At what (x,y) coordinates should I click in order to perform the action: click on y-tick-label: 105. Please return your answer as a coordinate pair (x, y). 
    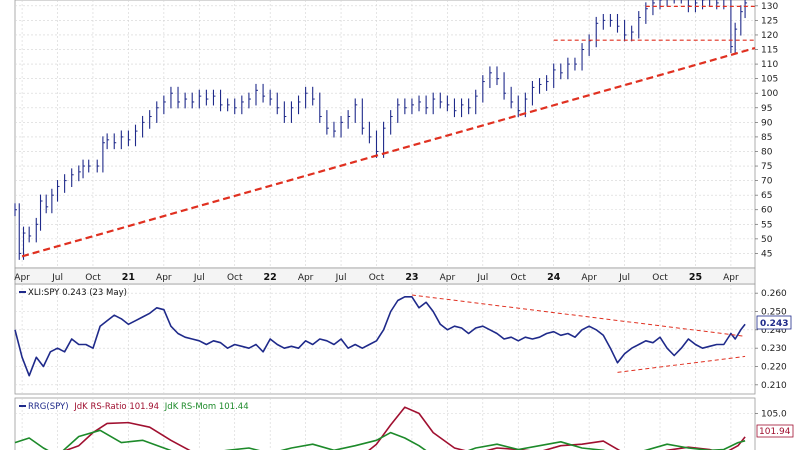
    Looking at the image, I should click on (769, 80).